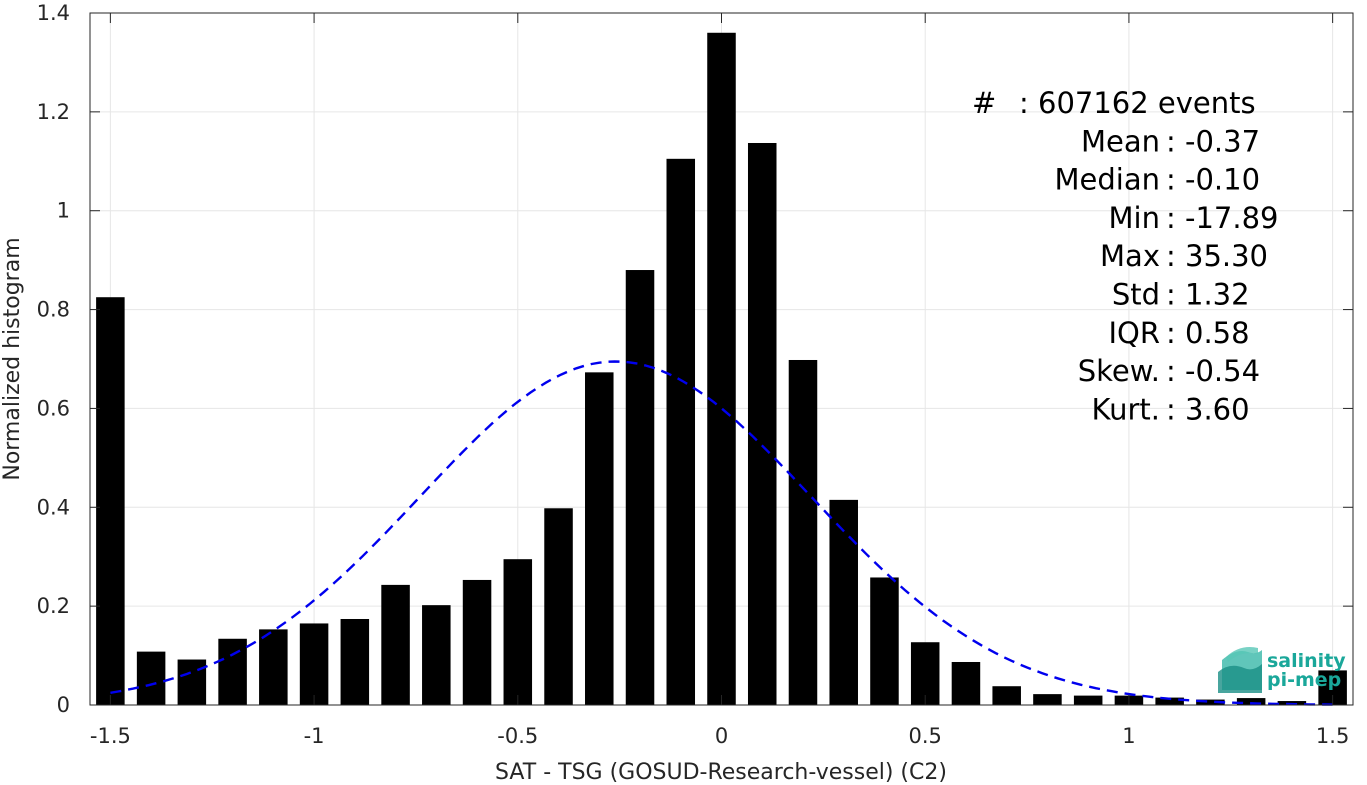  I want to click on logo-line-1: salinity, so click(1306, 661).